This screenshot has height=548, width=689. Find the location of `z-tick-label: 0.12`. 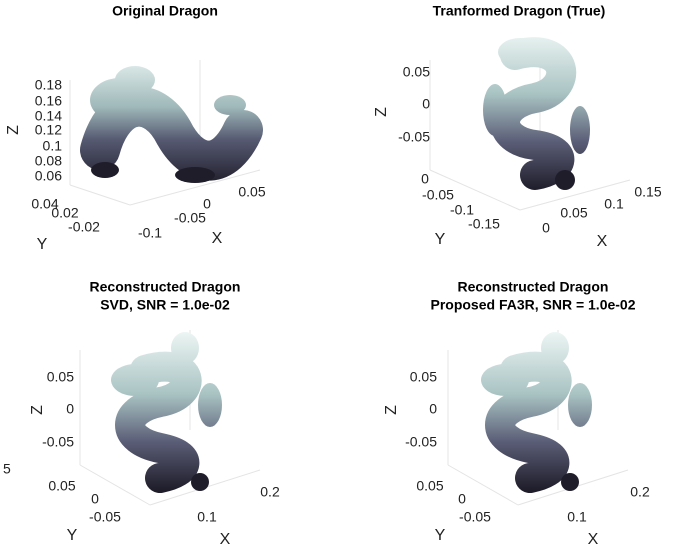

z-tick-label: 0.12 is located at coordinates (48, 130).